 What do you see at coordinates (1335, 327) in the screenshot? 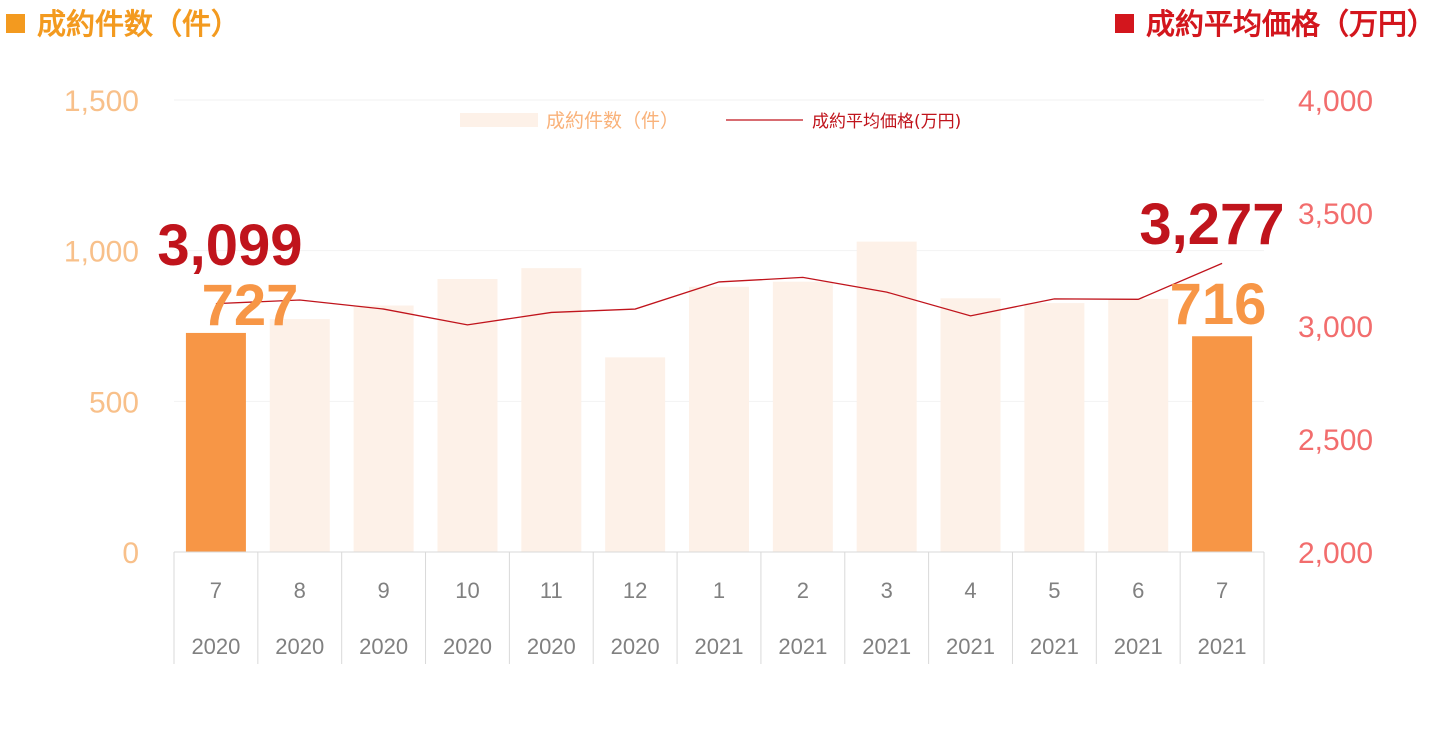
I see `right-axis-tick-label: 3,000` at bounding box center [1335, 327].